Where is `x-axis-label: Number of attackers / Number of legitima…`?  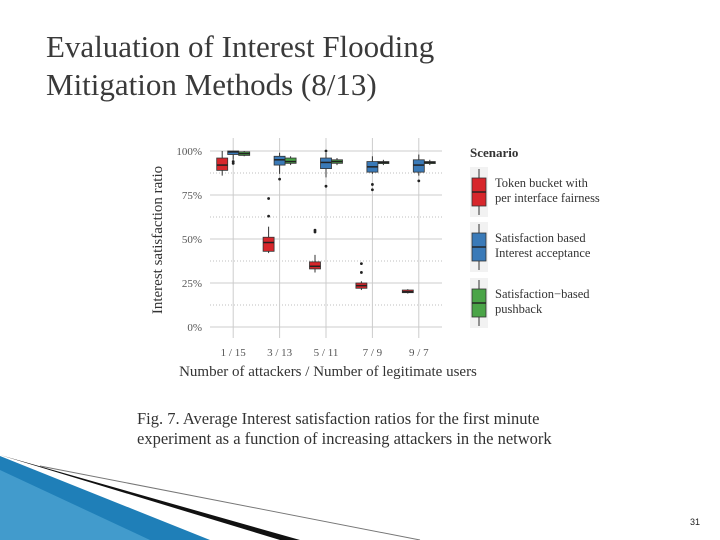 x-axis-label: Number of attackers / Number of legitima… is located at coordinates (328, 372).